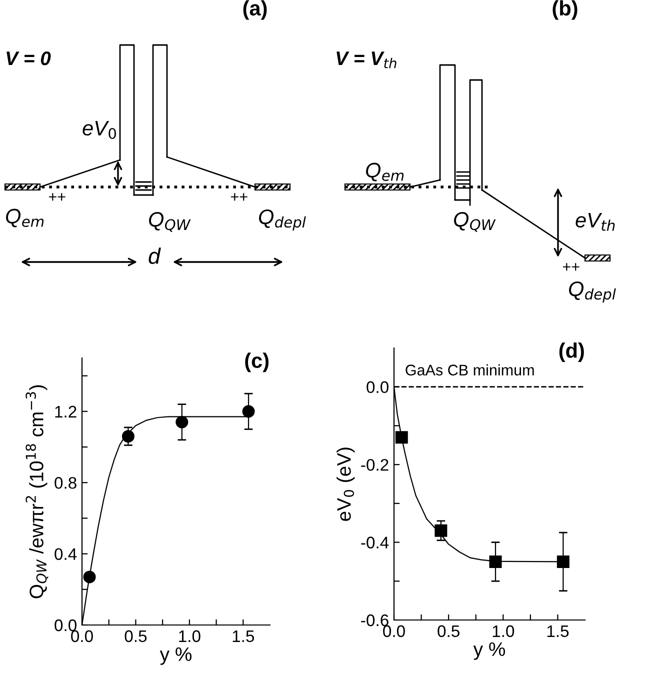 This screenshot has height=674, width=645. Describe the element at coordinates (377, 387) in the screenshot. I see `y-tick-label: 0.0` at that location.